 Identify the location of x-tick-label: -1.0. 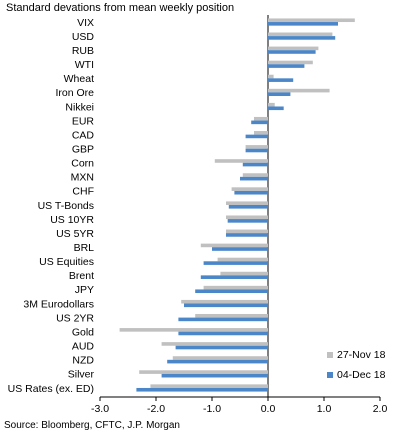
(212, 409).